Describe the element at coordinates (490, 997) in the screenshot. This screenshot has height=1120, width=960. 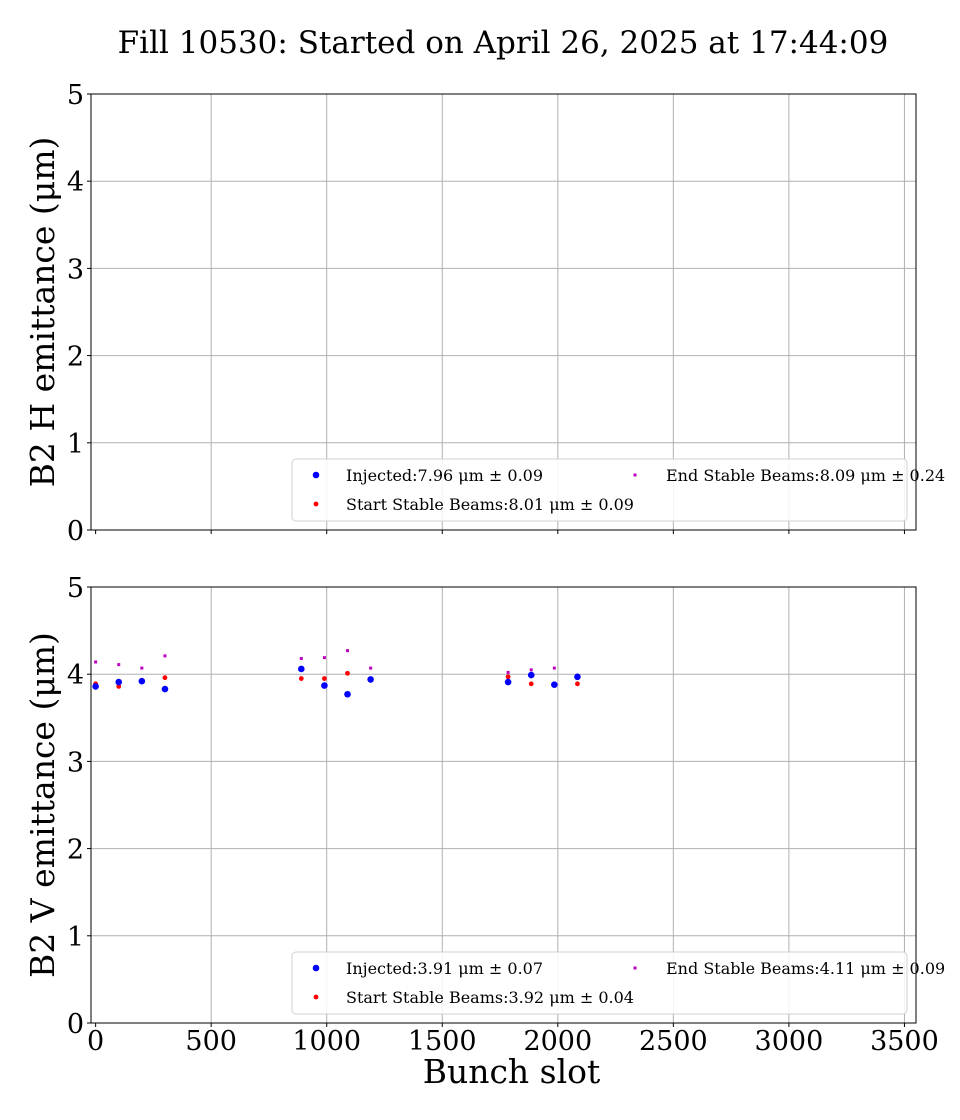
I see `legend-label: Start Stable Beams:3.92 μm ± 0.04` at that location.